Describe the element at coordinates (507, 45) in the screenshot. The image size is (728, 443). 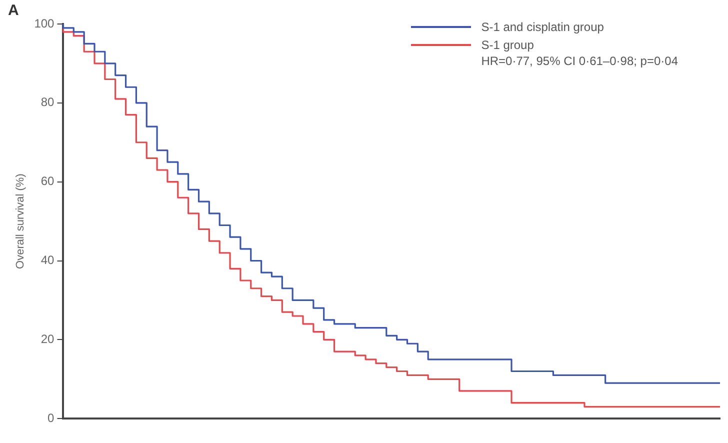
I see `legend-label: S-1 group` at that location.